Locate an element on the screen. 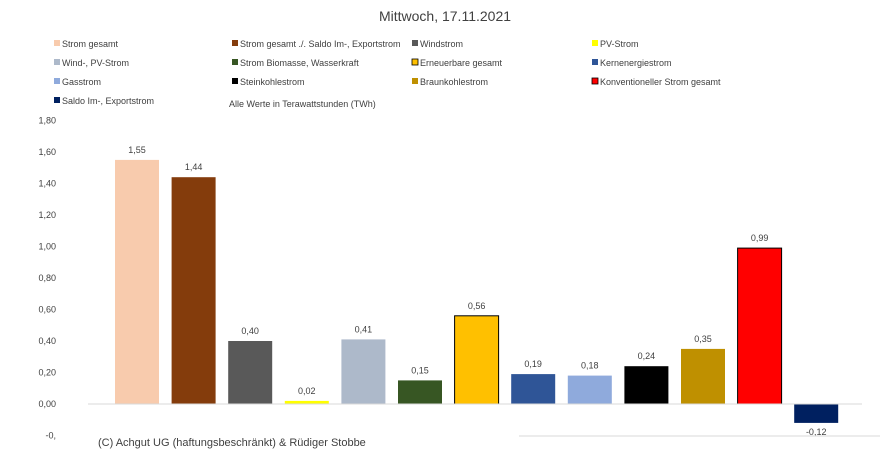 This screenshot has height=461, width=890. chart-title: Mittwoch, 17.11.2021 is located at coordinates (445, 16).